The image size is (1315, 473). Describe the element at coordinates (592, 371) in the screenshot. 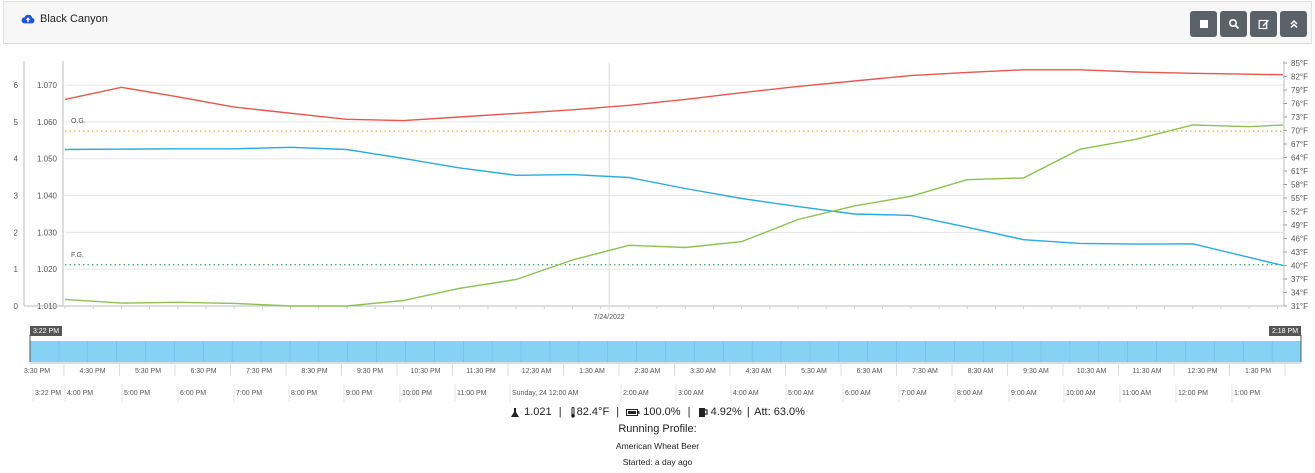

I see `navigator-tick-label: 1:30 AM` at that location.